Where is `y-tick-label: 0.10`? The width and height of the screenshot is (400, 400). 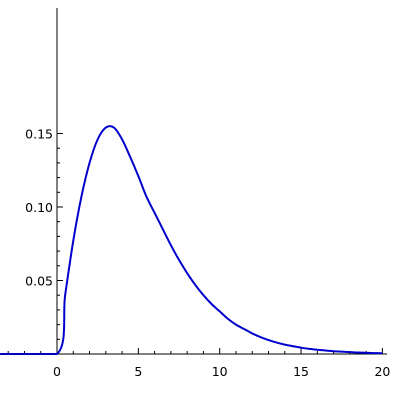 y-tick-label: 0.10 is located at coordinates (39, 207).